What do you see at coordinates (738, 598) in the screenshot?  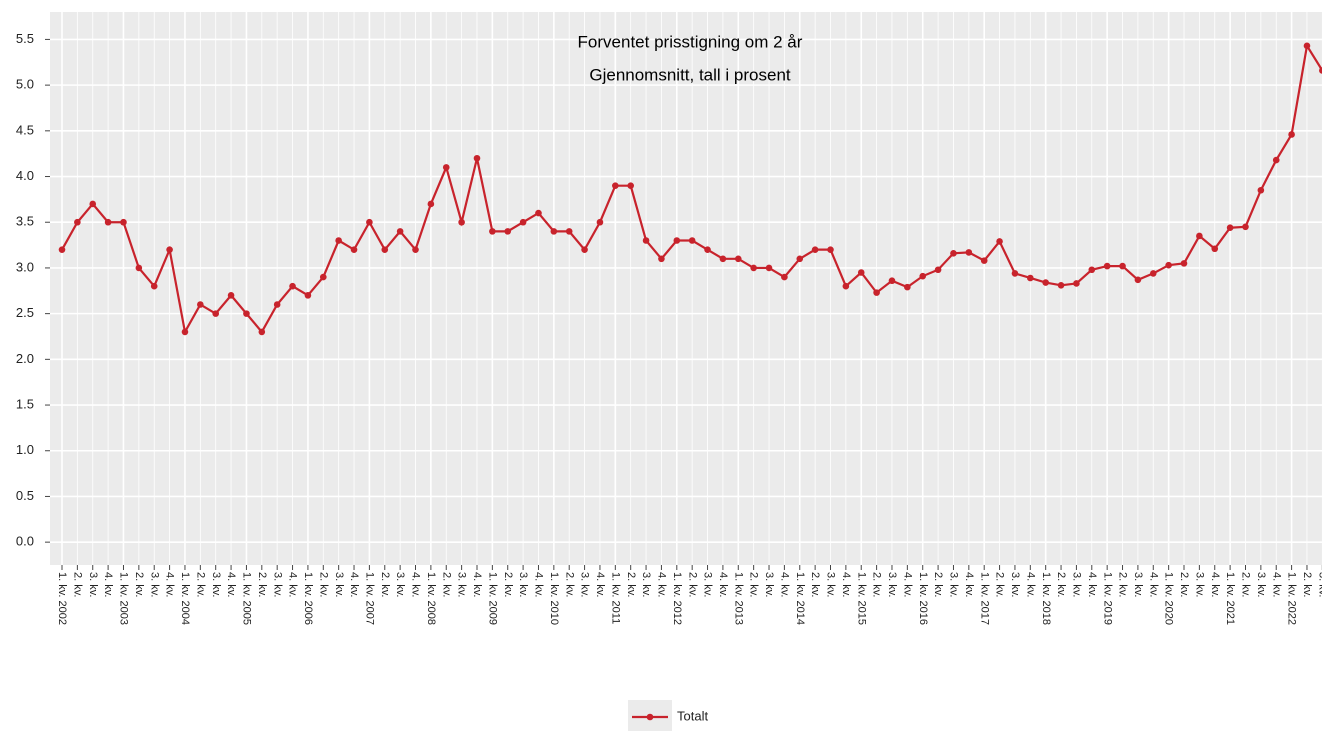 I see `x-tick-label: 1. kv. 2013` at bounding box center [738, 598].